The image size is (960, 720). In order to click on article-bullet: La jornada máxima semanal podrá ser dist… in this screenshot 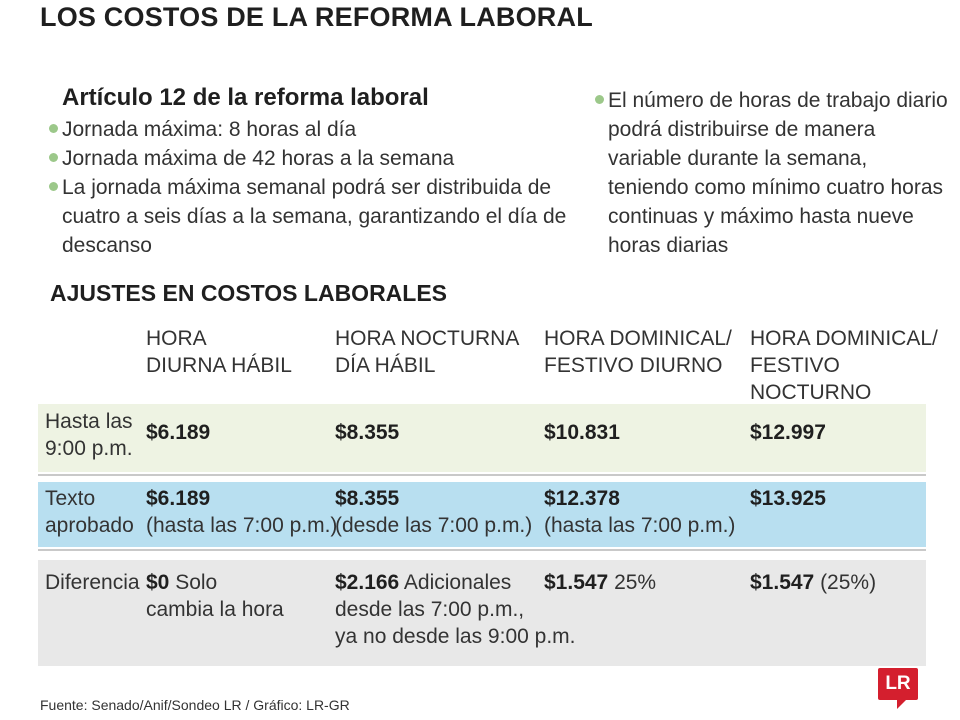, I will do `click(315, 216)`.